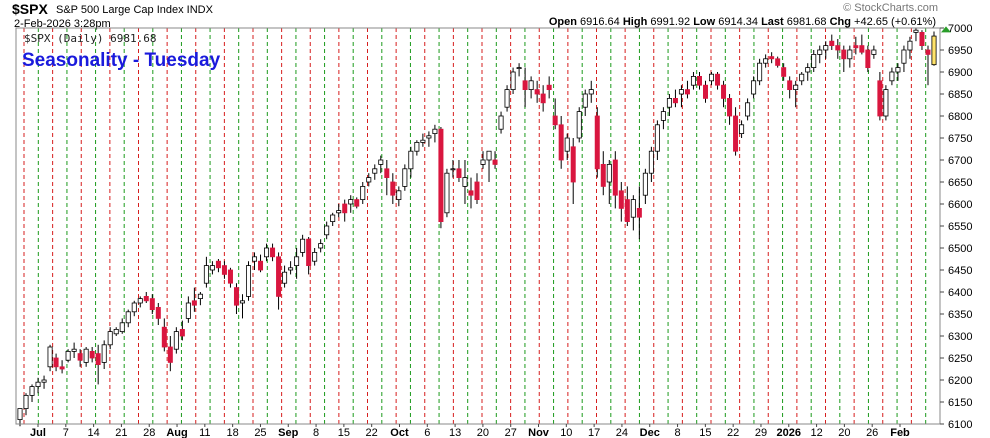 The height and width of the screenshot is (438, 990). What do you see at coordinates (511, 432) in the screenshot?
I see `x-tick-label: 27` at bounding box center [511, 432].